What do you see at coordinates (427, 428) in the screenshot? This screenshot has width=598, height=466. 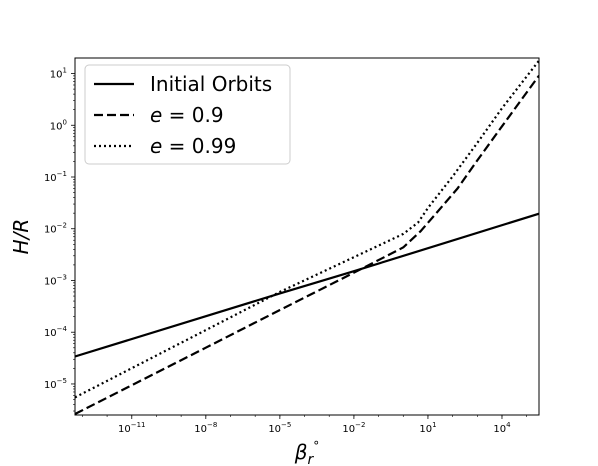 I see `x-tick-label: 10¹` at bounding box center [427, 428].